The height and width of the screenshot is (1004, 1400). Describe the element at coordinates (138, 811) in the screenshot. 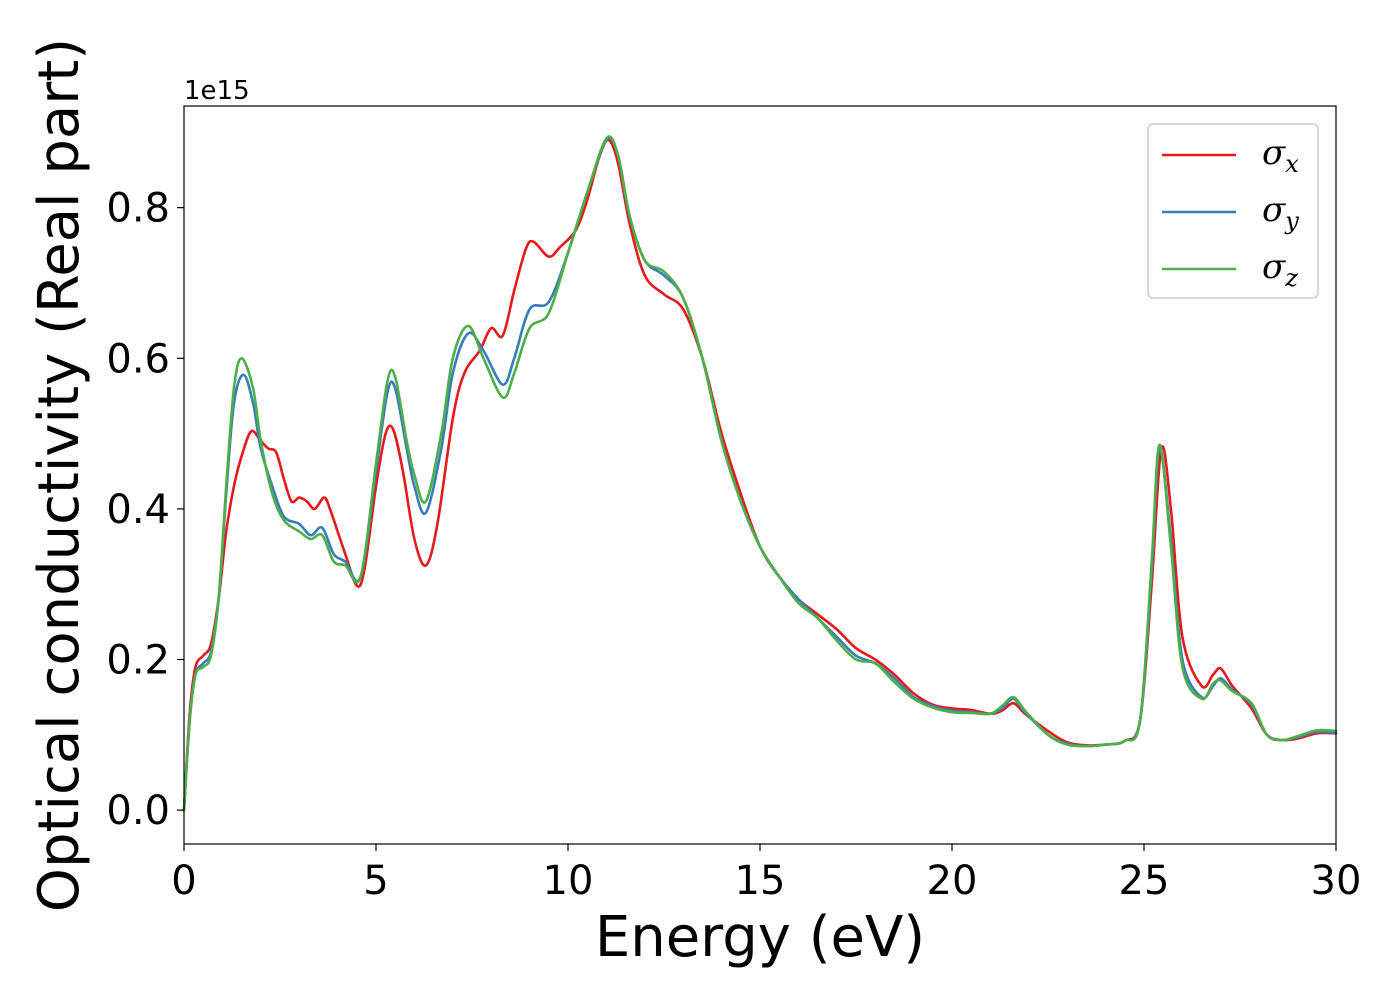

I see `y-tick-label: 0.0` at that location.